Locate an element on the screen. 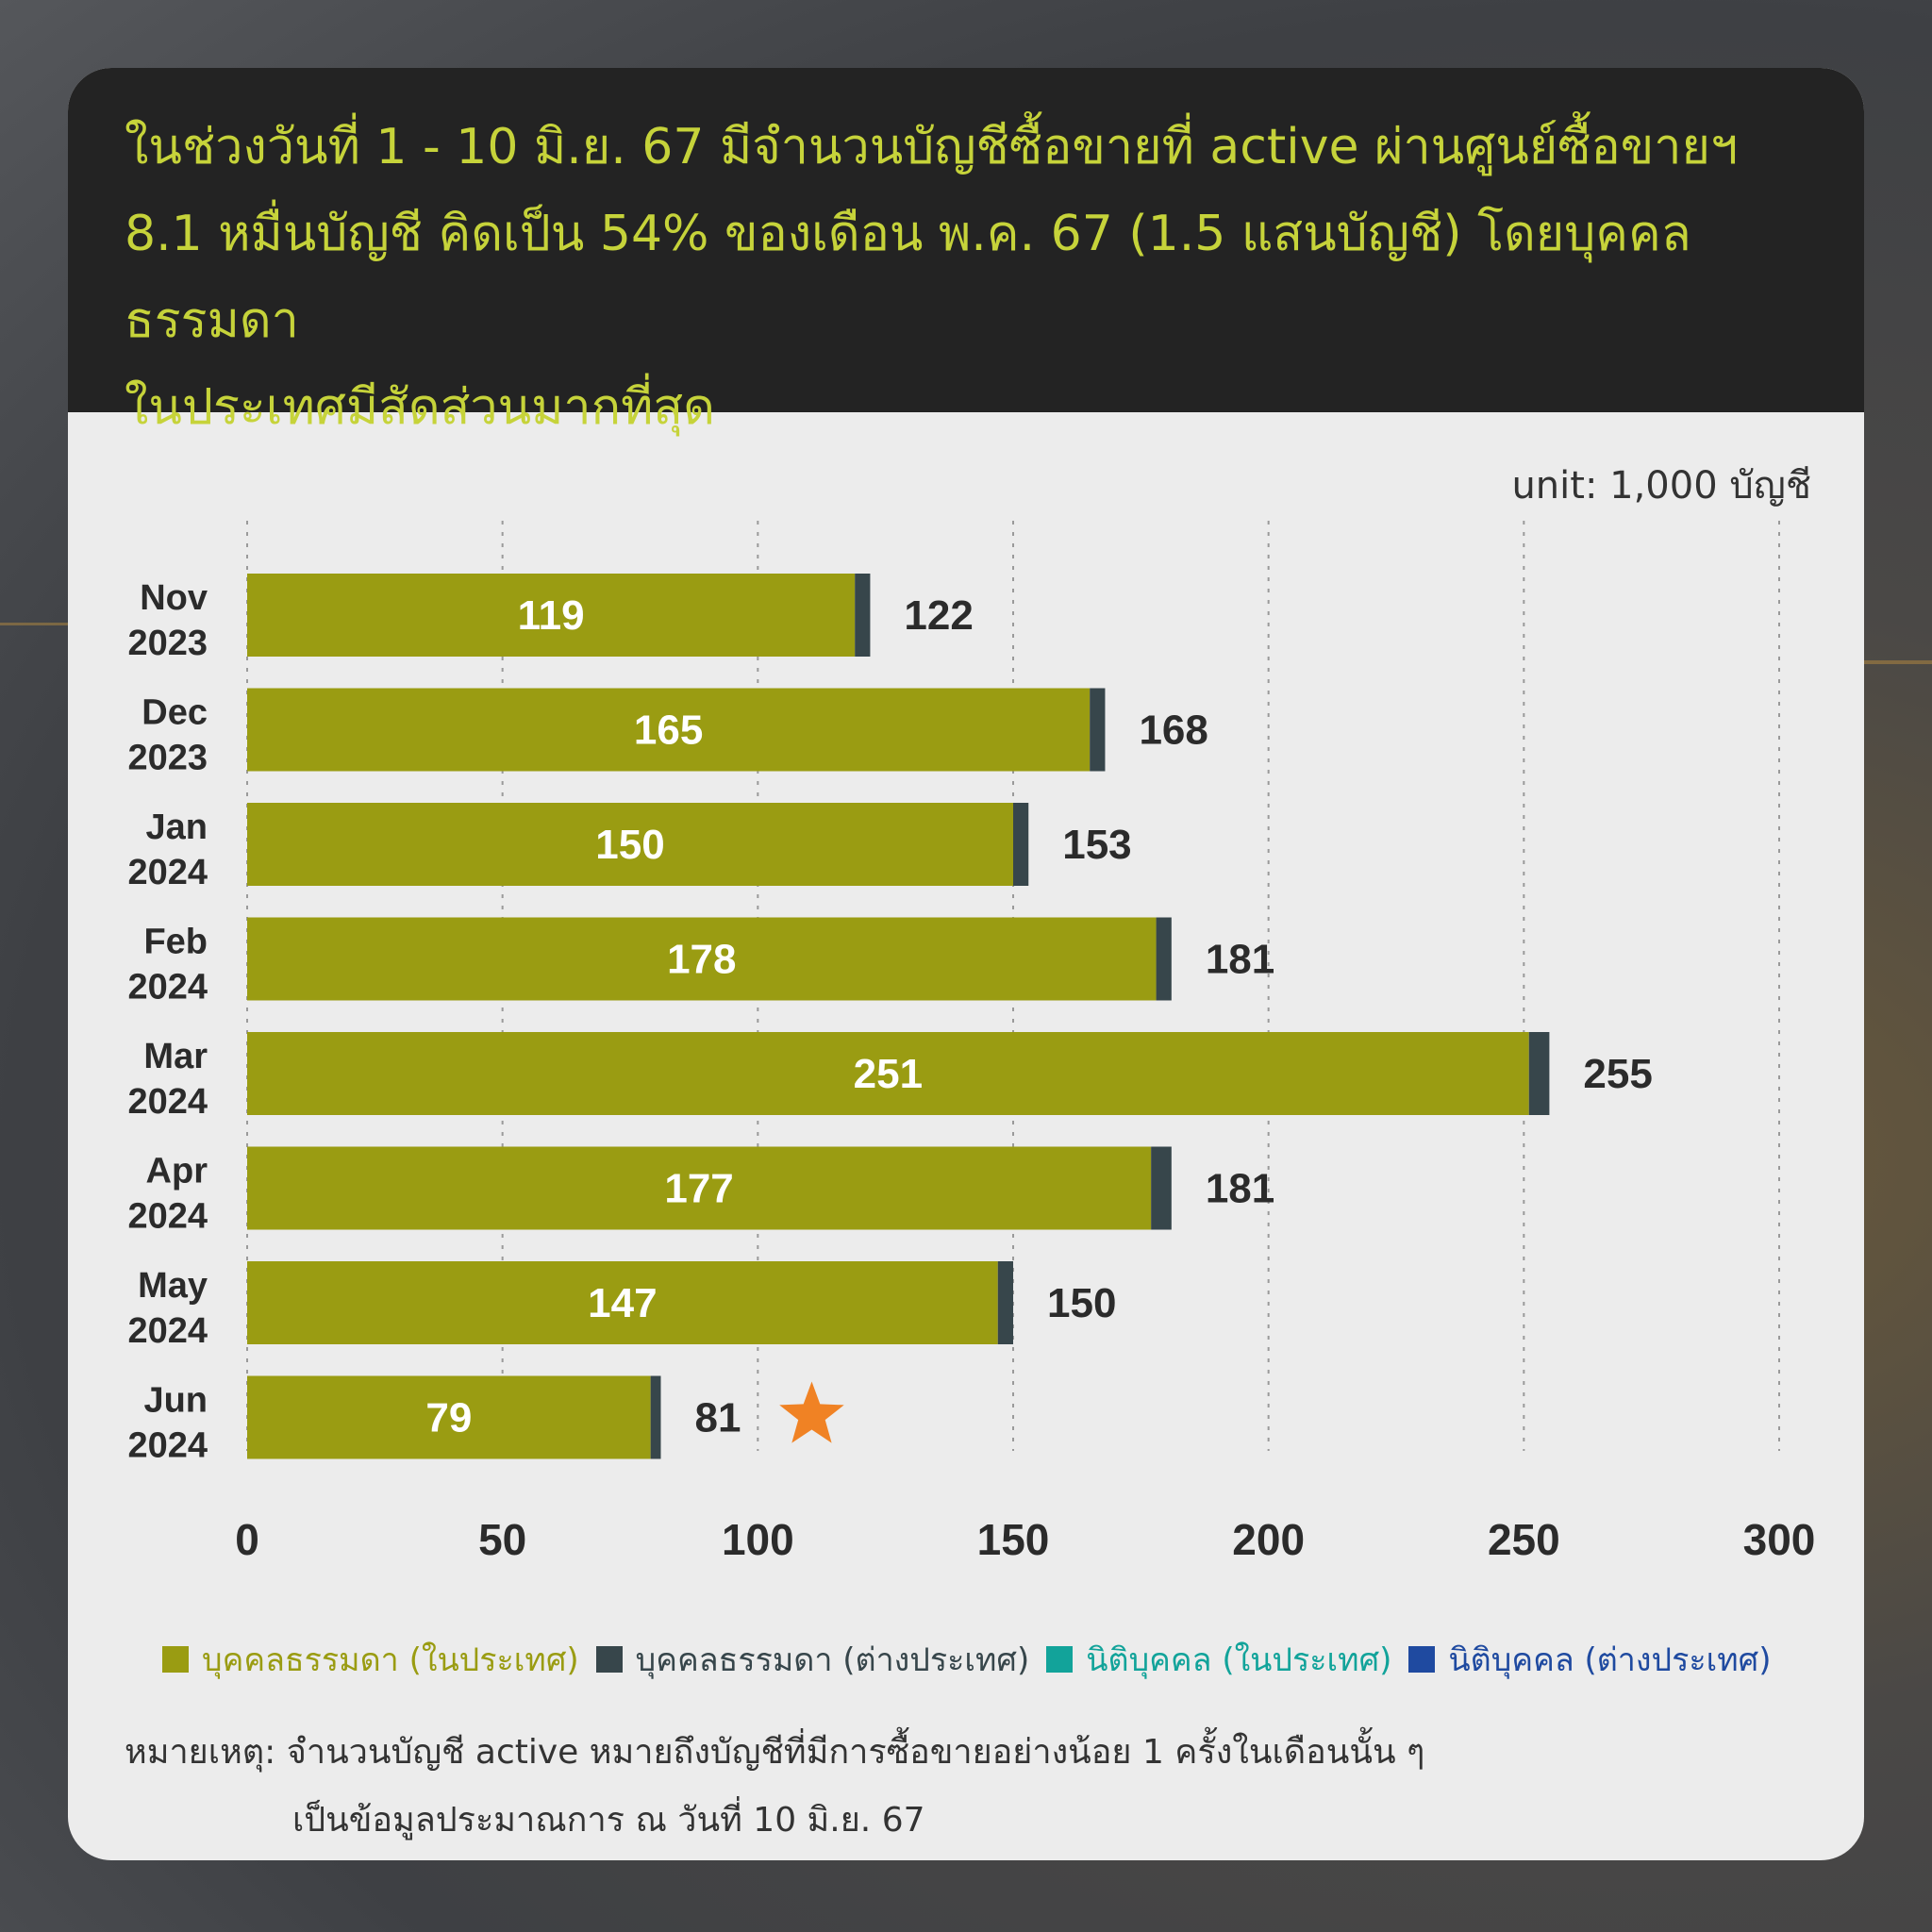 The height and width of the screenshot is (1932, 1932). x-tick-label: 250 is located at coordinates (1524, 1540).